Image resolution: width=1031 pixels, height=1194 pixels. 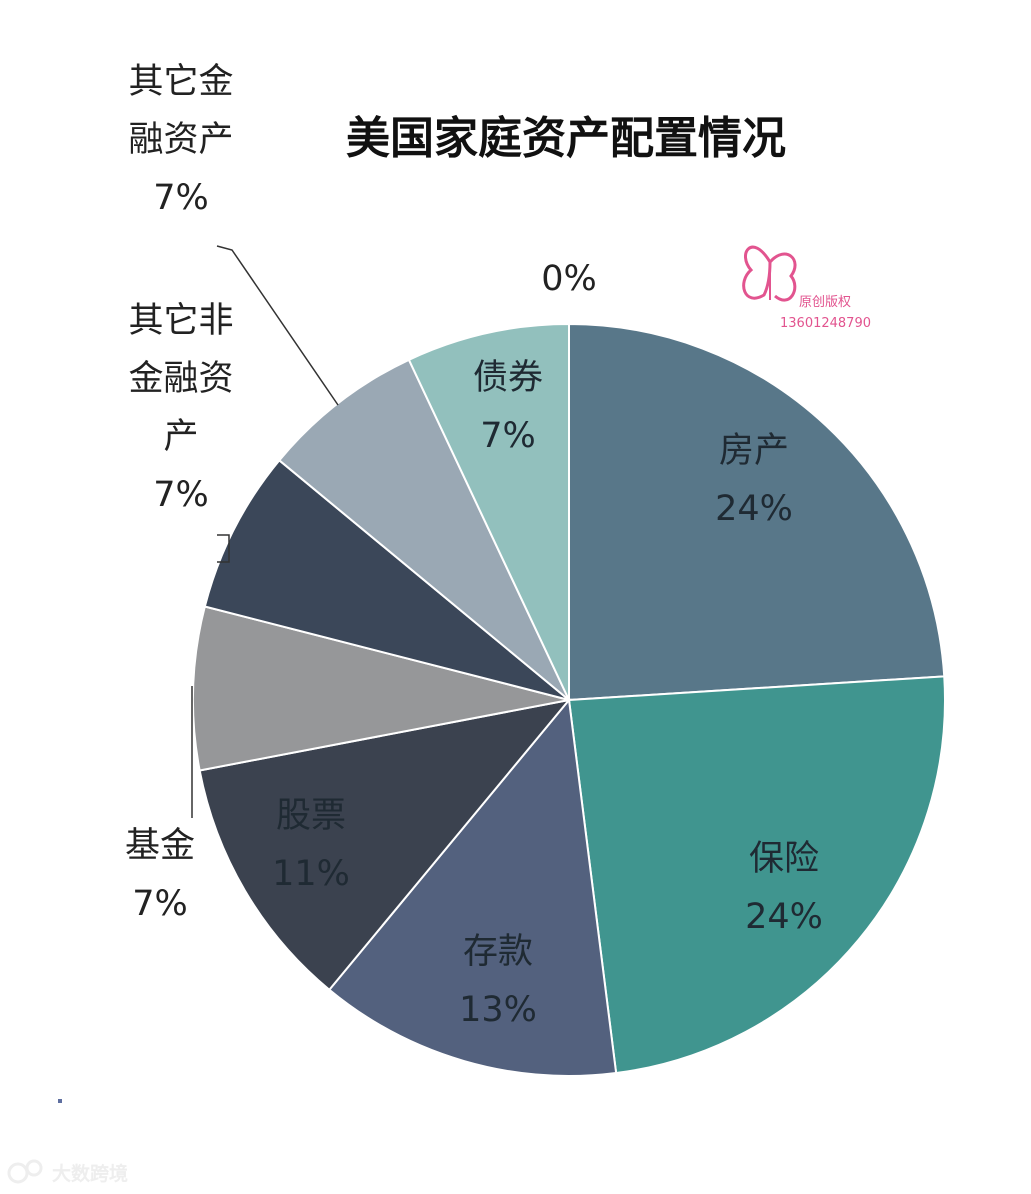 What do you see at coordinates (25, 1171) in the screenshot?
I see `brand-logo-icon` at bounding box center [25, 1171].